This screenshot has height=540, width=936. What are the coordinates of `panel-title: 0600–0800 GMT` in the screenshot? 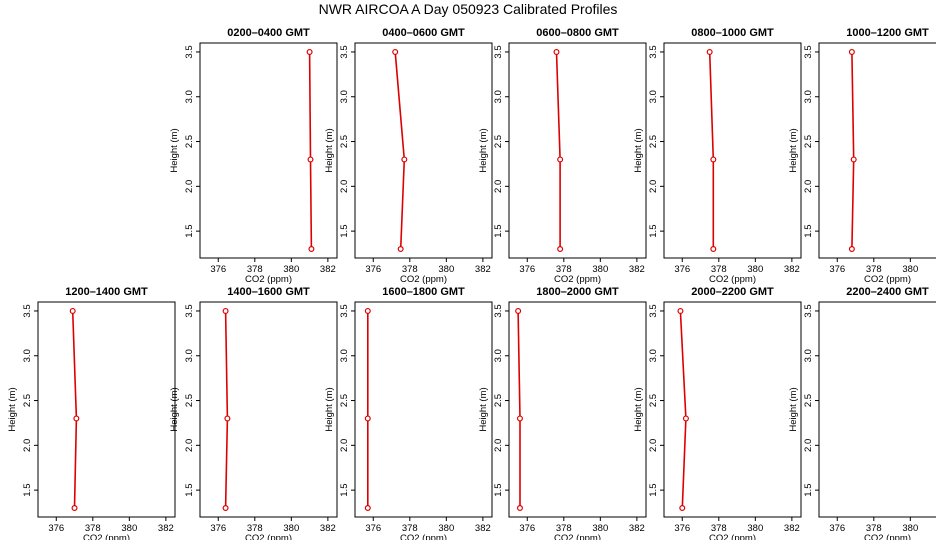 It's located at (577, 33).